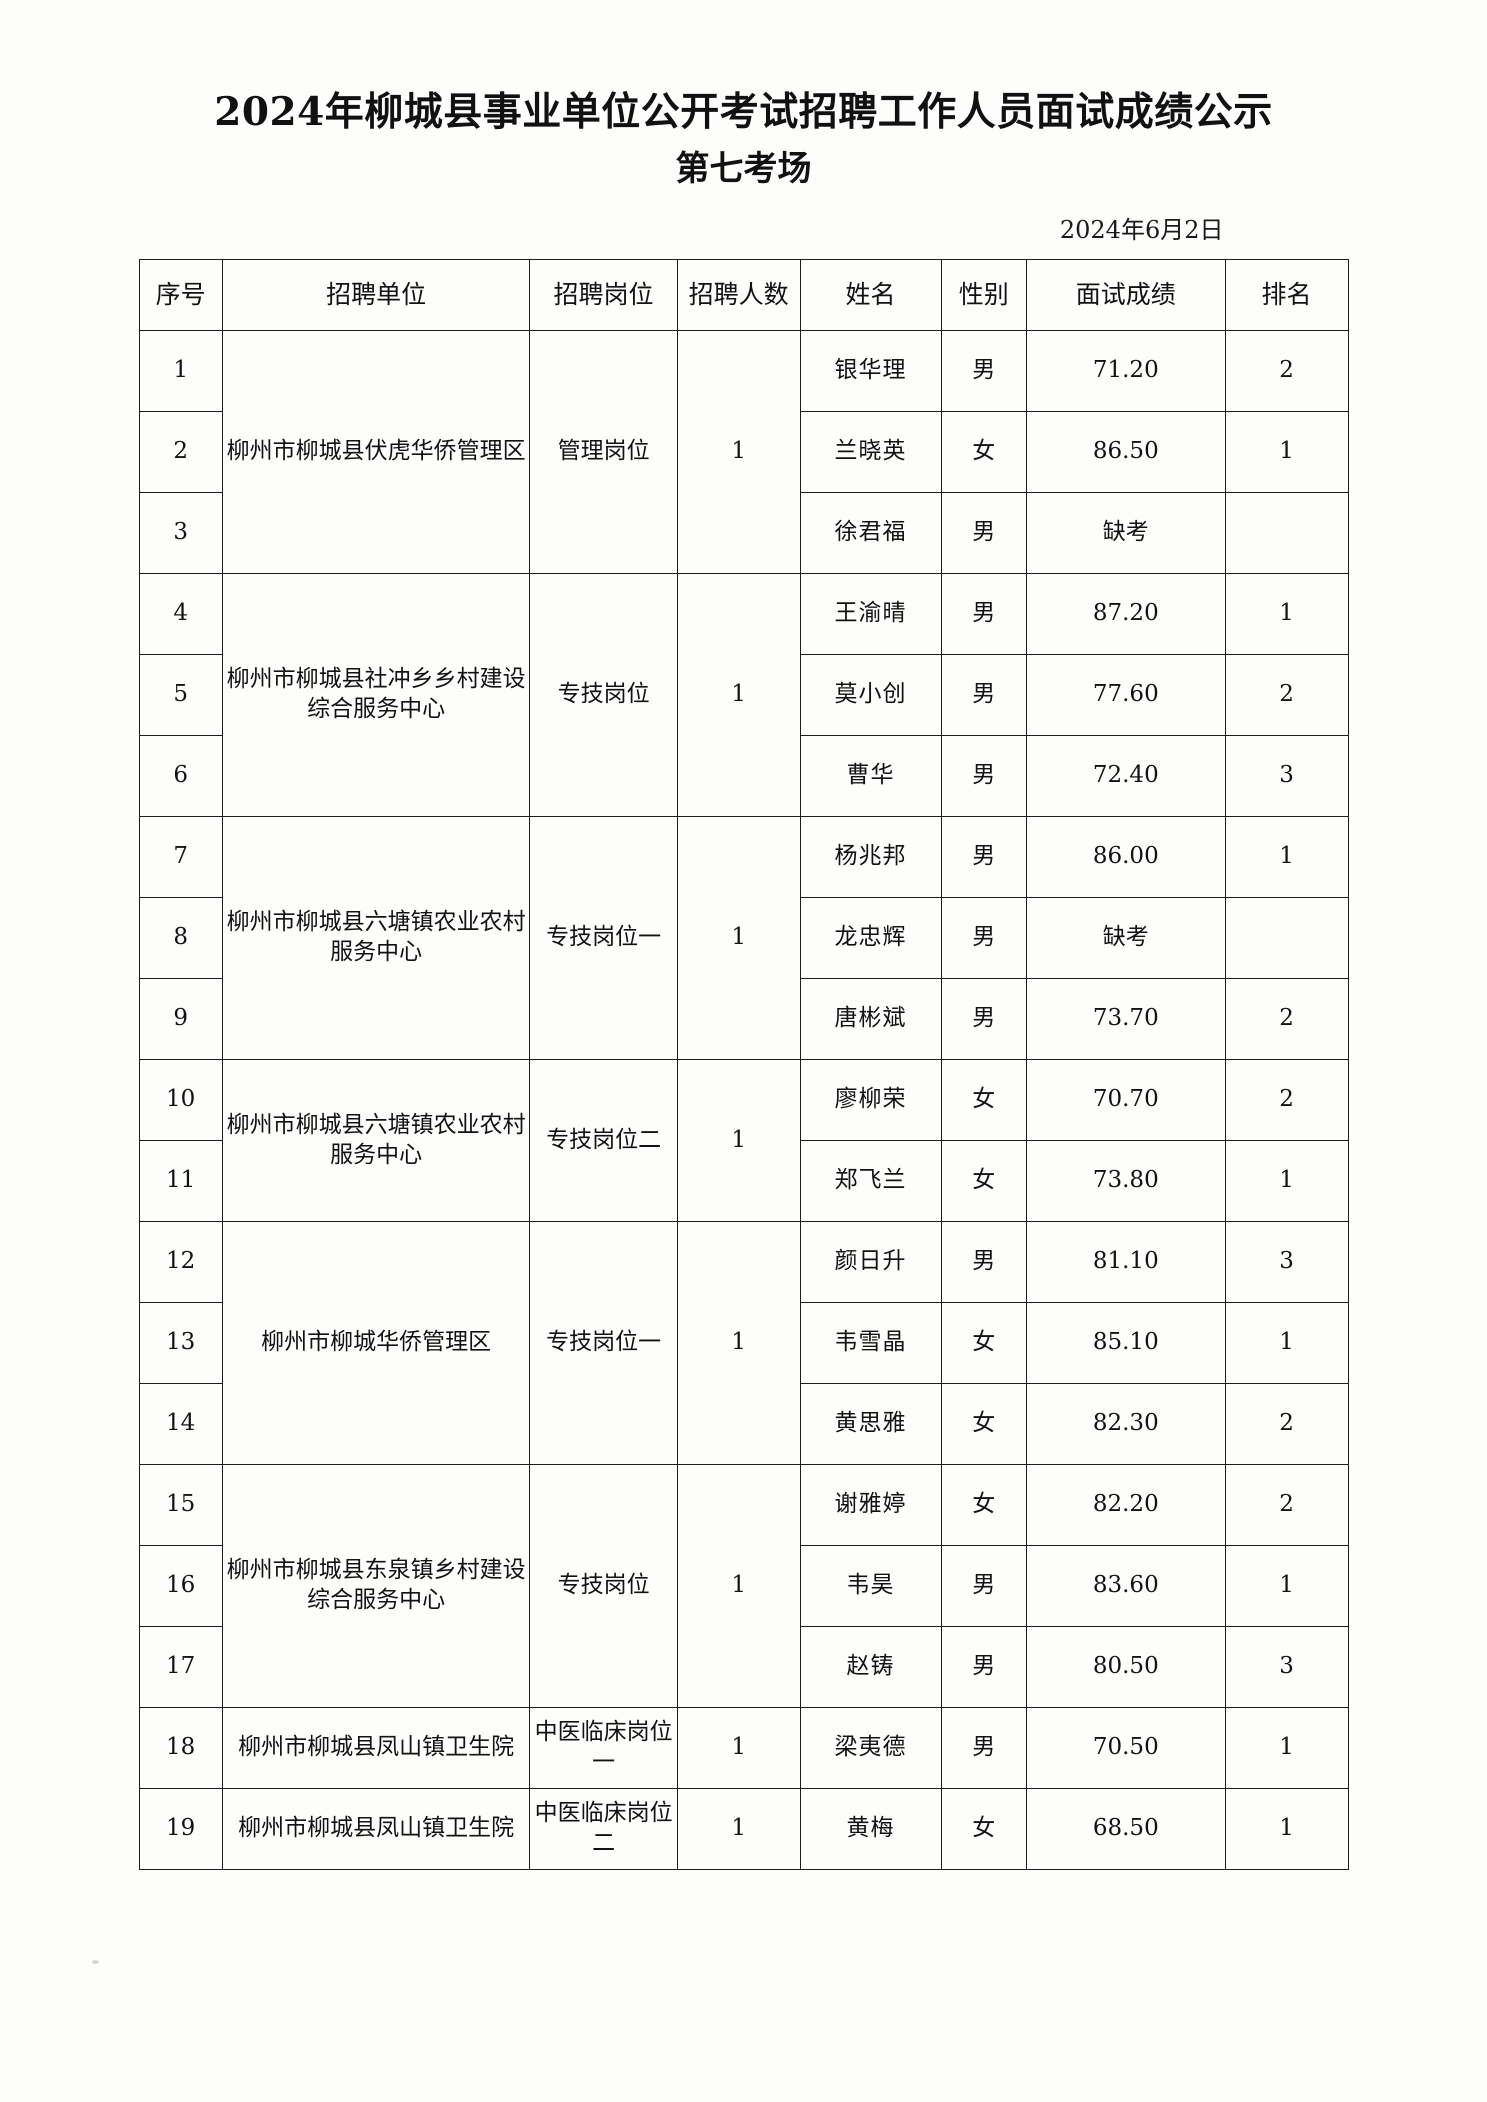 The image size is (1487, 2102). Describe the element at coordinates (180, 1667) in the screenshot. I see `cell-no: 17` at that location.